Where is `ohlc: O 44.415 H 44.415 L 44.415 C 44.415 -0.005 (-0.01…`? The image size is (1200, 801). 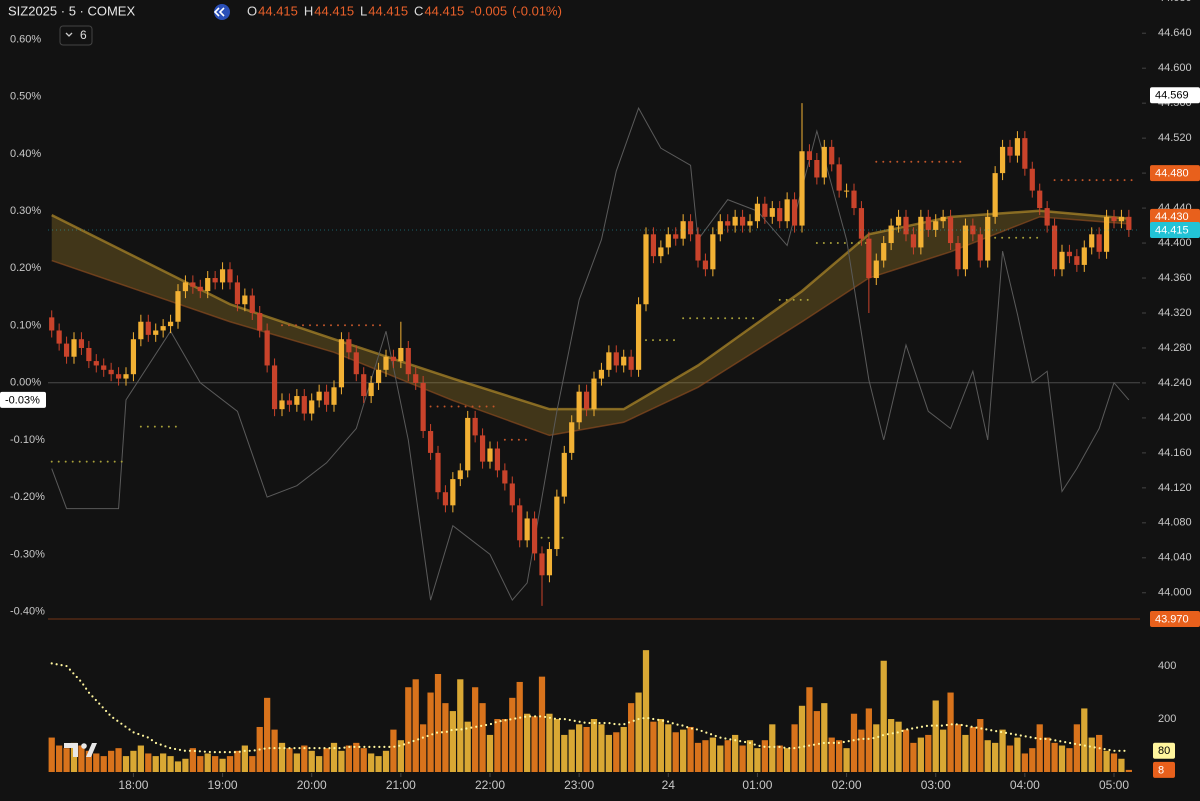 ohlc: O 44.415 H 44.415 L 44.415 C 44.415 -0.005 (-0.01… is located at coordinates (404, 10).